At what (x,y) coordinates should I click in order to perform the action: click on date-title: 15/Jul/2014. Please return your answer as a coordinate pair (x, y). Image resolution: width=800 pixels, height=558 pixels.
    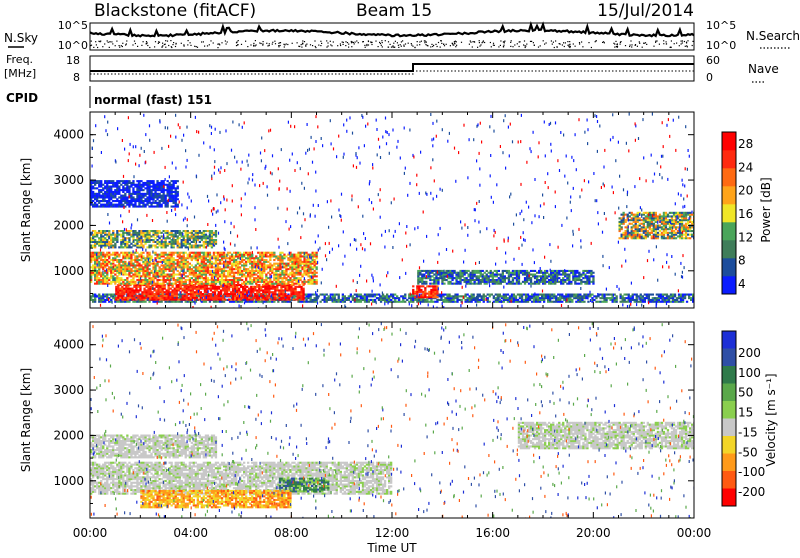
    Looking at the image, I should click on (645, 11).